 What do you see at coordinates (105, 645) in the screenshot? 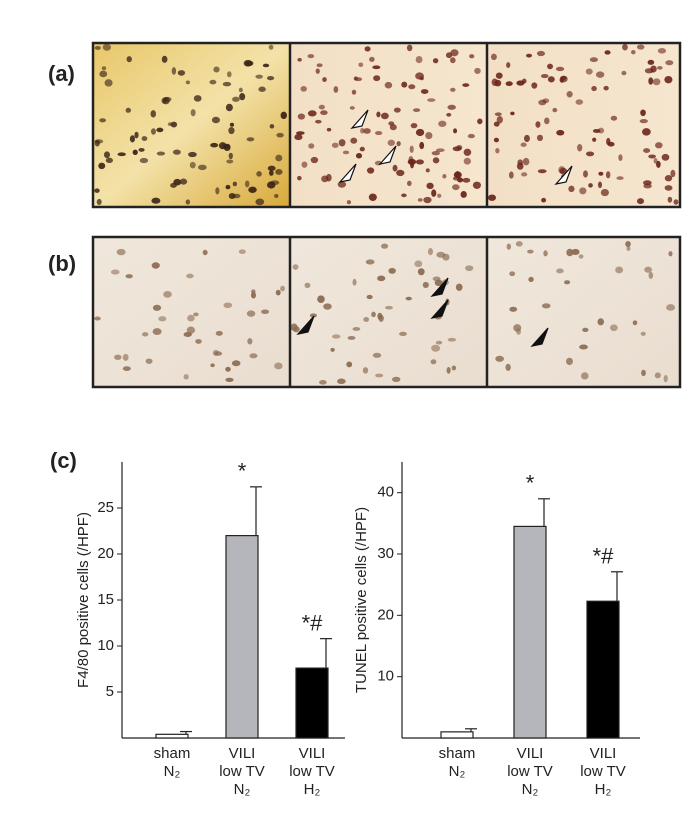
I see `y-tick-label: 10` at bounding box center [105, 645].